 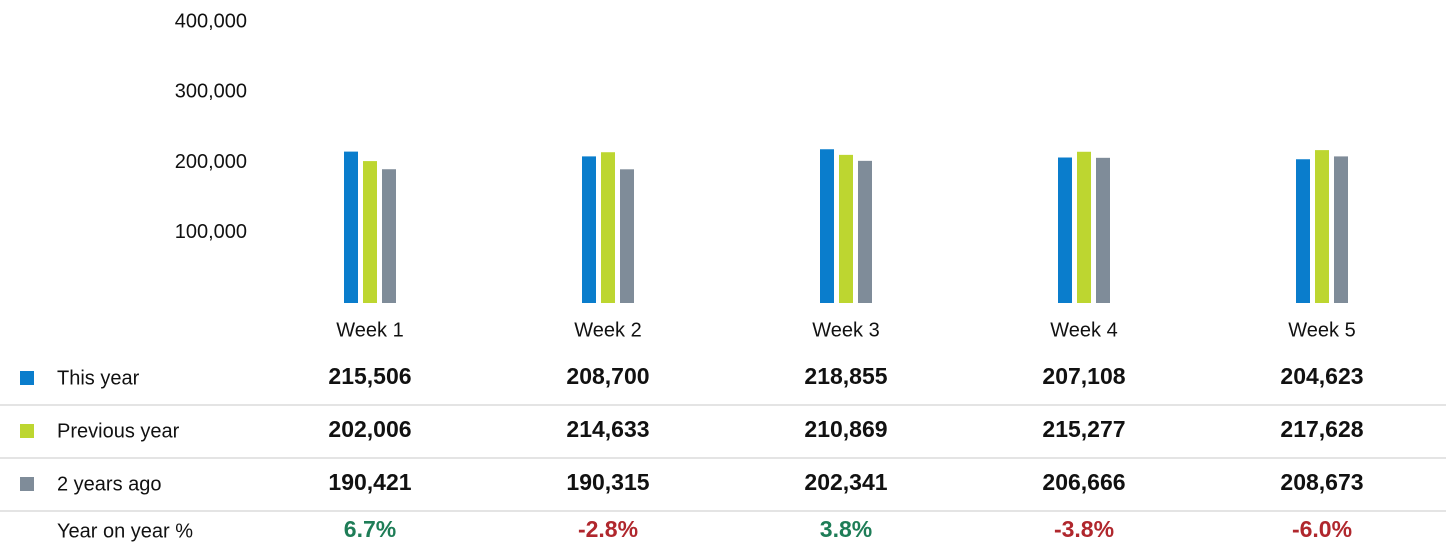 I want to click on value-label: 208,673, so click(x=1321, y=482).